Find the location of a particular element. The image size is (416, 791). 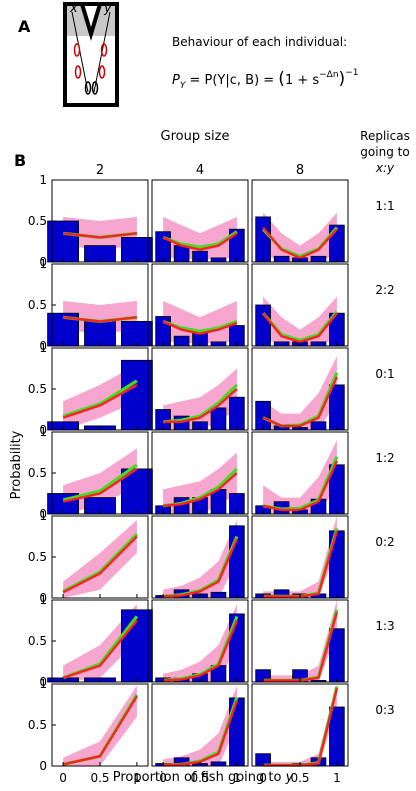

panel-r6-c2 is located at coordinates (200, 641).